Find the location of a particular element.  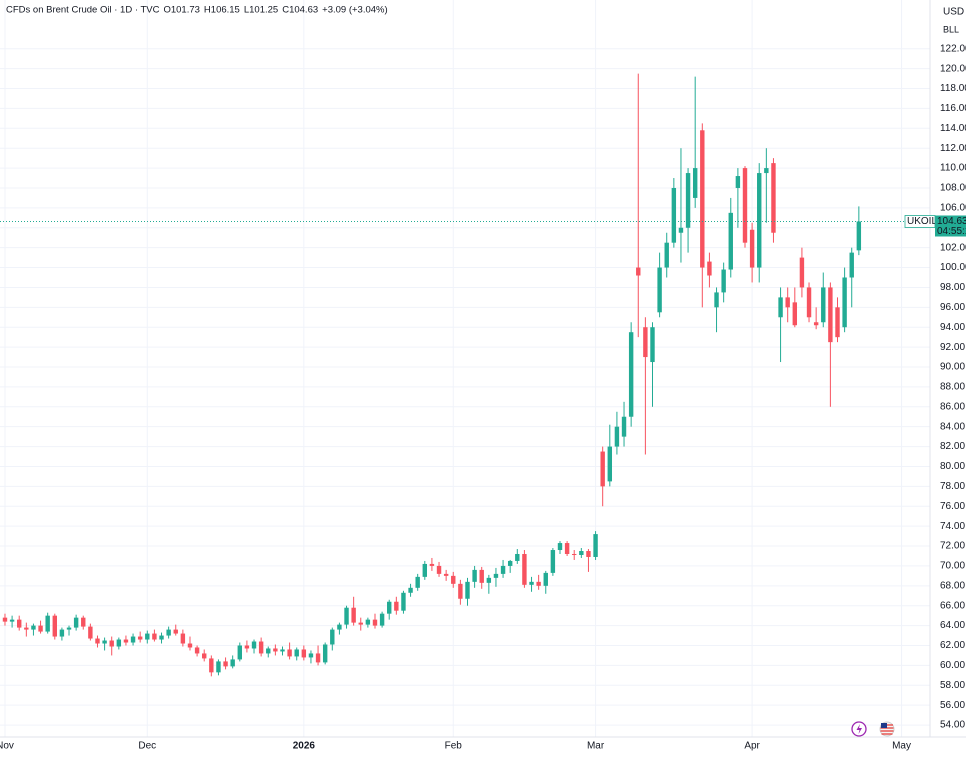

y-tick-label: 70.00 is located at coordinates (952, 566).